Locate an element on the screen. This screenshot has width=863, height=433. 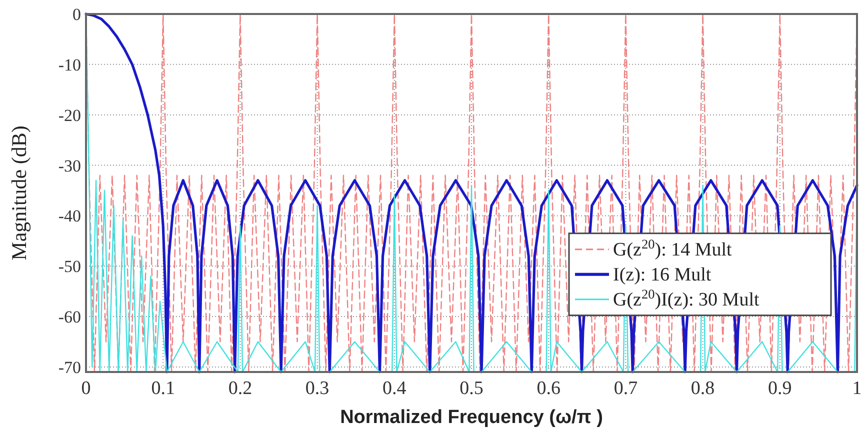
x-tick-label: 0.3 is located at coordinates (317, 388).